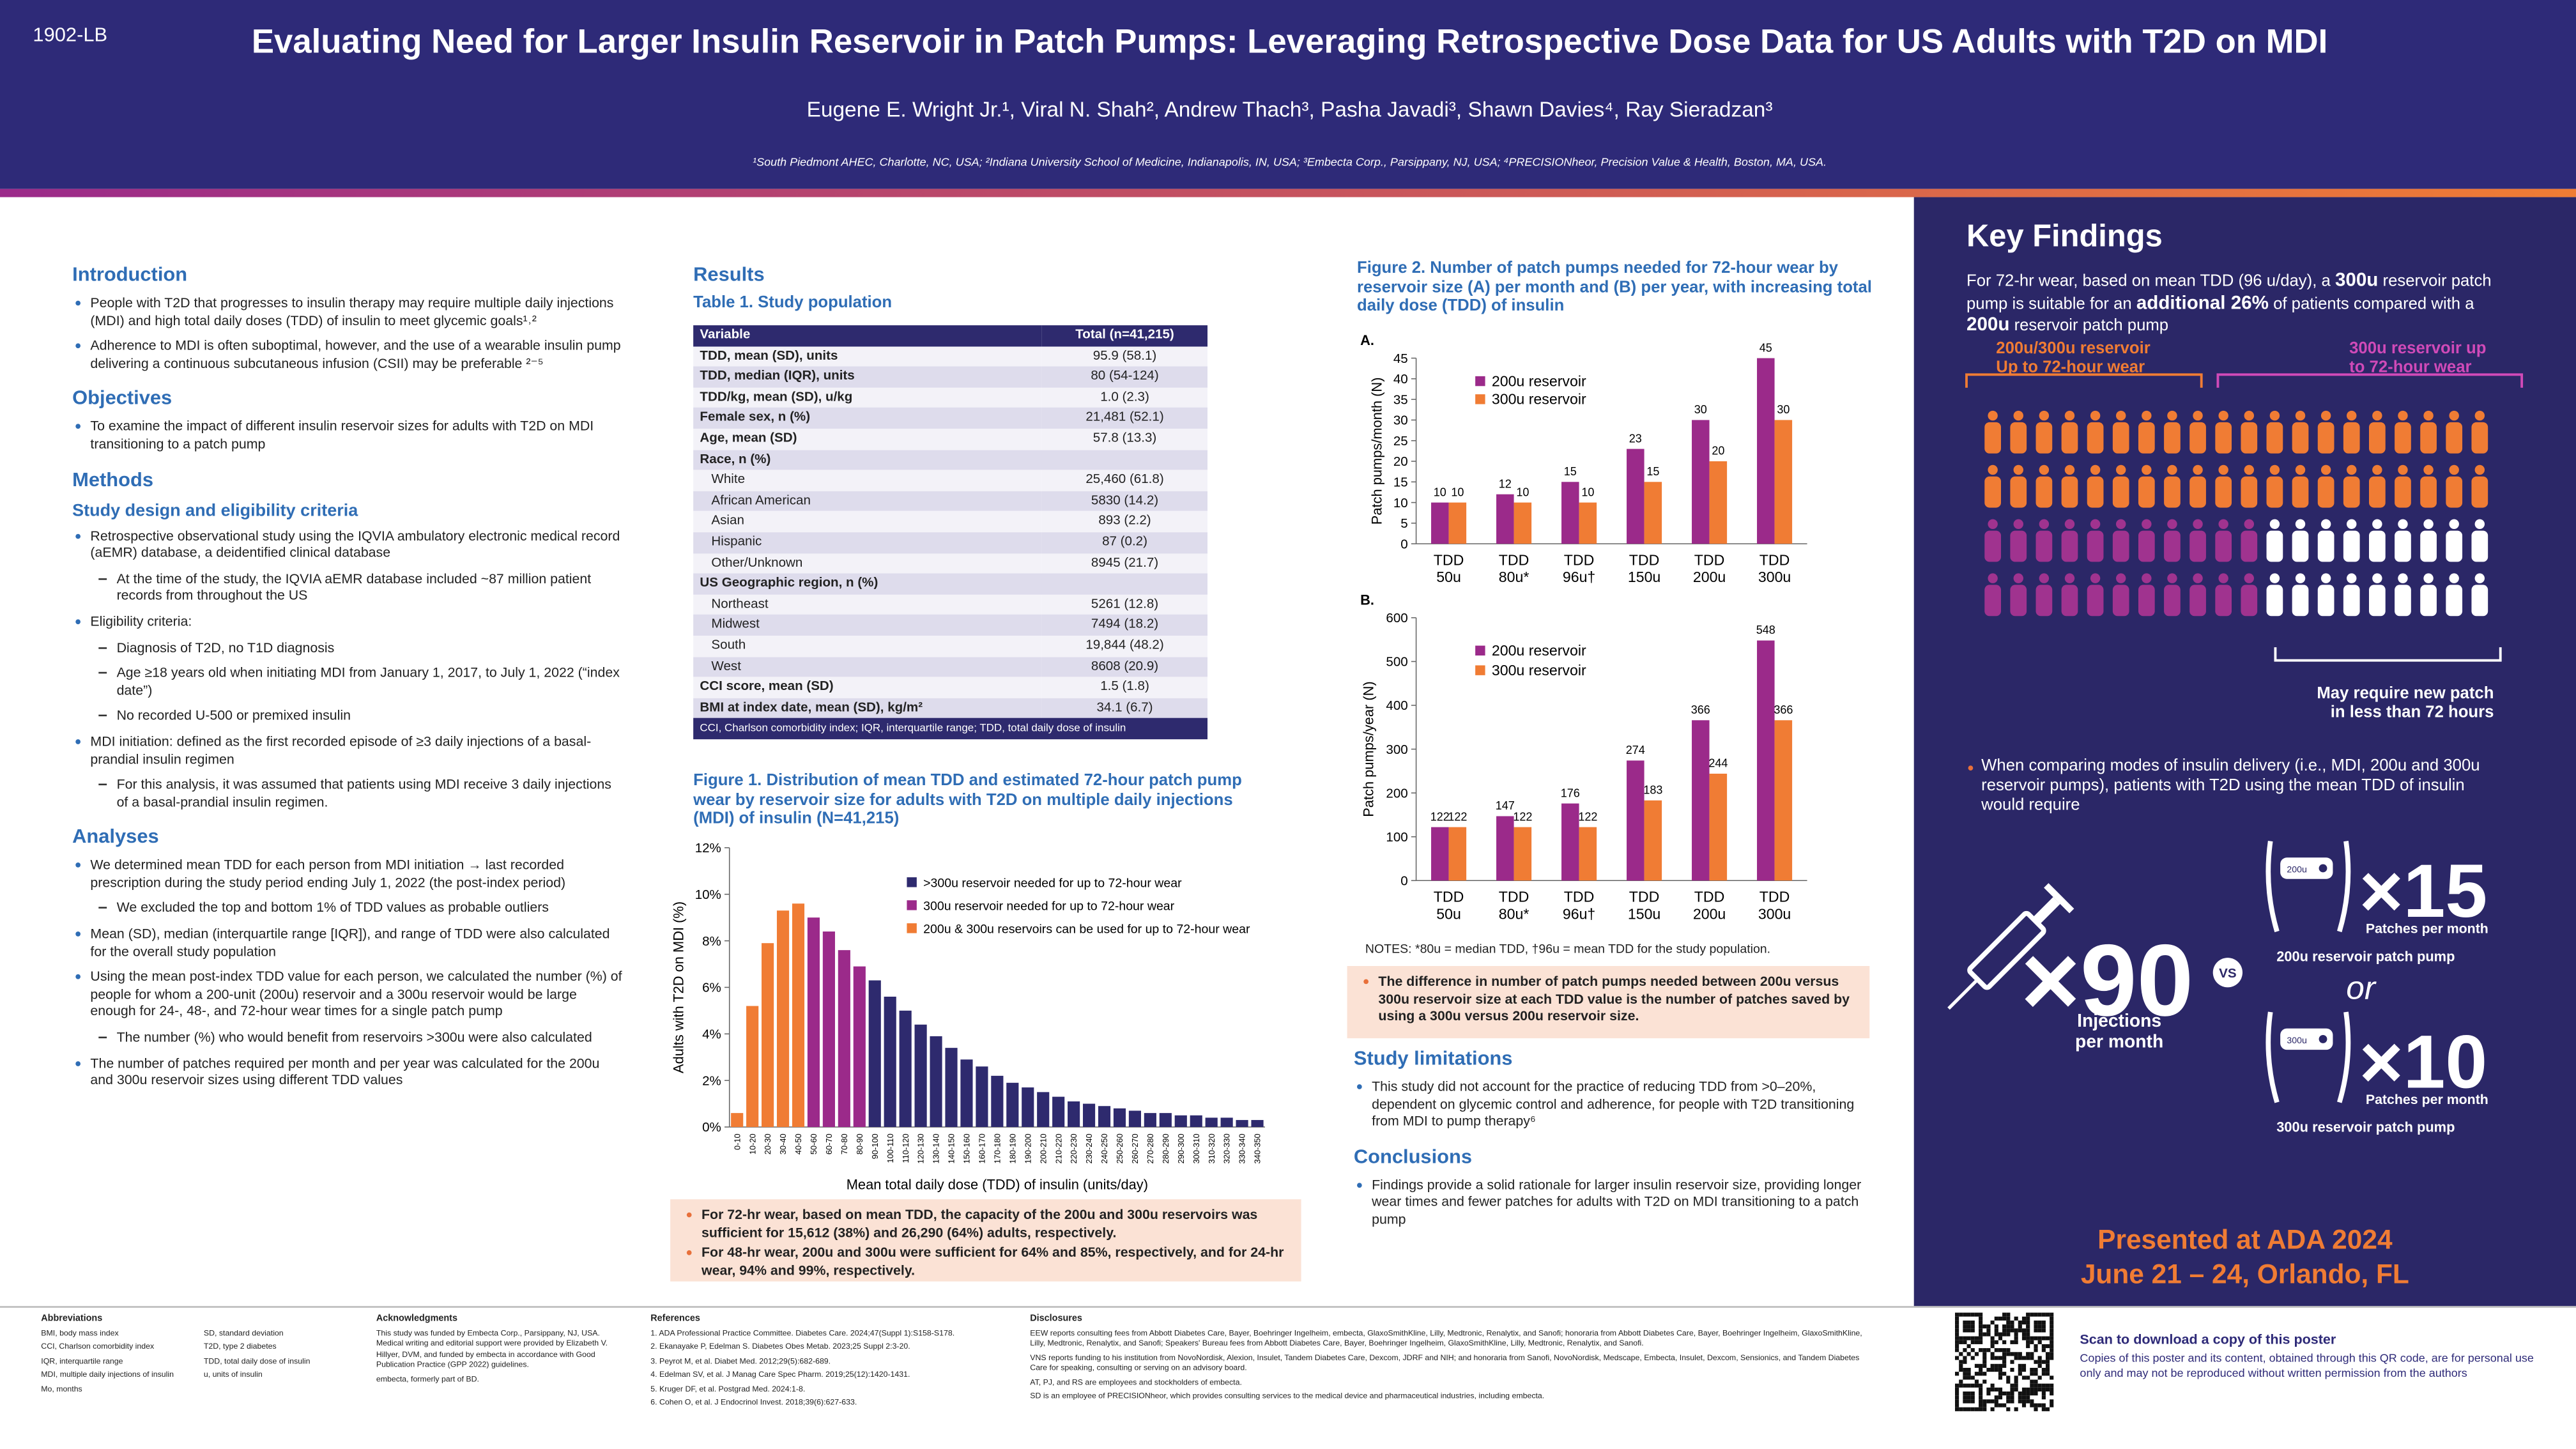 This screenshot has height=1449, width=2576. Describe the element at coordinates (679, 987) in the screenshot. I see `y-axis-label: Adults with T2D on MDI (%)` at that location.